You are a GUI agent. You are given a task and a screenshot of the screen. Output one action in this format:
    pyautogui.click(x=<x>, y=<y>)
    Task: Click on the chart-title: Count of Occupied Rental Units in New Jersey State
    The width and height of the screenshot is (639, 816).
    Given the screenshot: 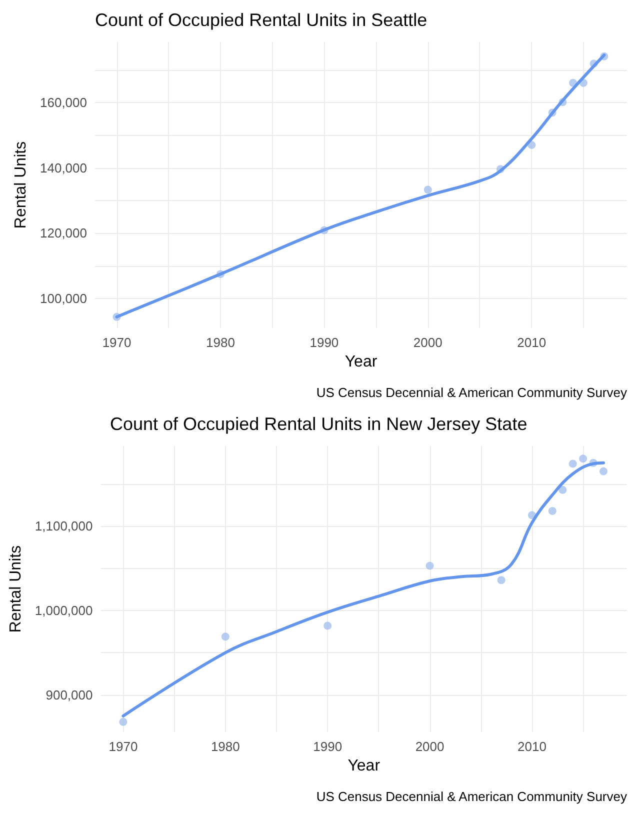 What is the action you would take?
    pyautogui.click(x=319, y=424)
    